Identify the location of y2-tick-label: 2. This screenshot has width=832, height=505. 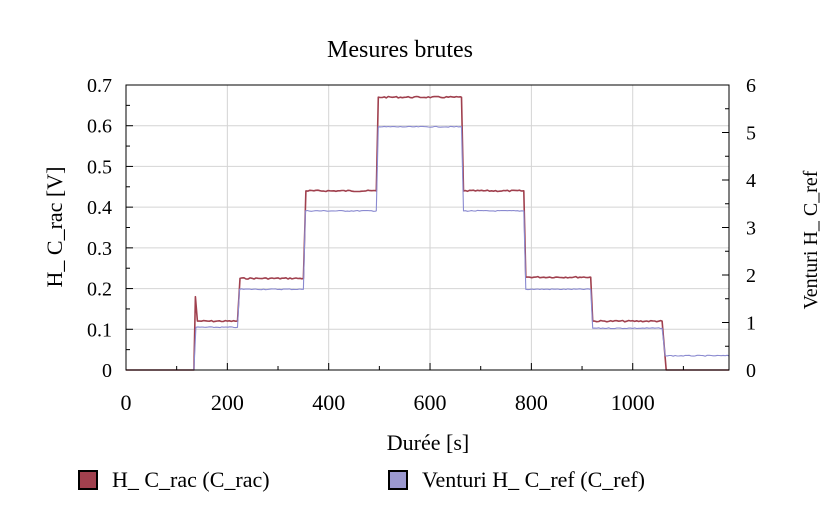
(751, 276).